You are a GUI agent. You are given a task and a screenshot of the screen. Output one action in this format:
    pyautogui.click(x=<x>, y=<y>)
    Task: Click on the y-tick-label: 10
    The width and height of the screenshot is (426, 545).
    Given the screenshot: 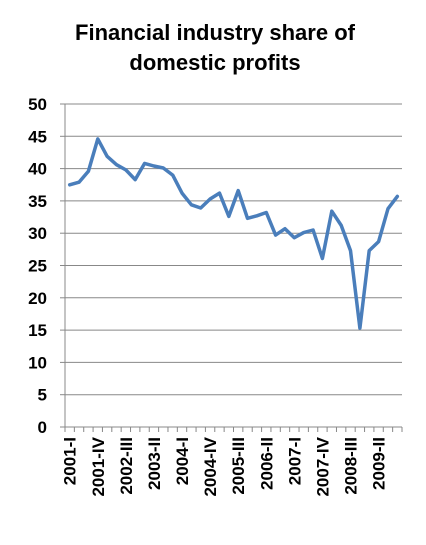 What is the action you would take?
    pyautogui.click(x=37, y=362)
    